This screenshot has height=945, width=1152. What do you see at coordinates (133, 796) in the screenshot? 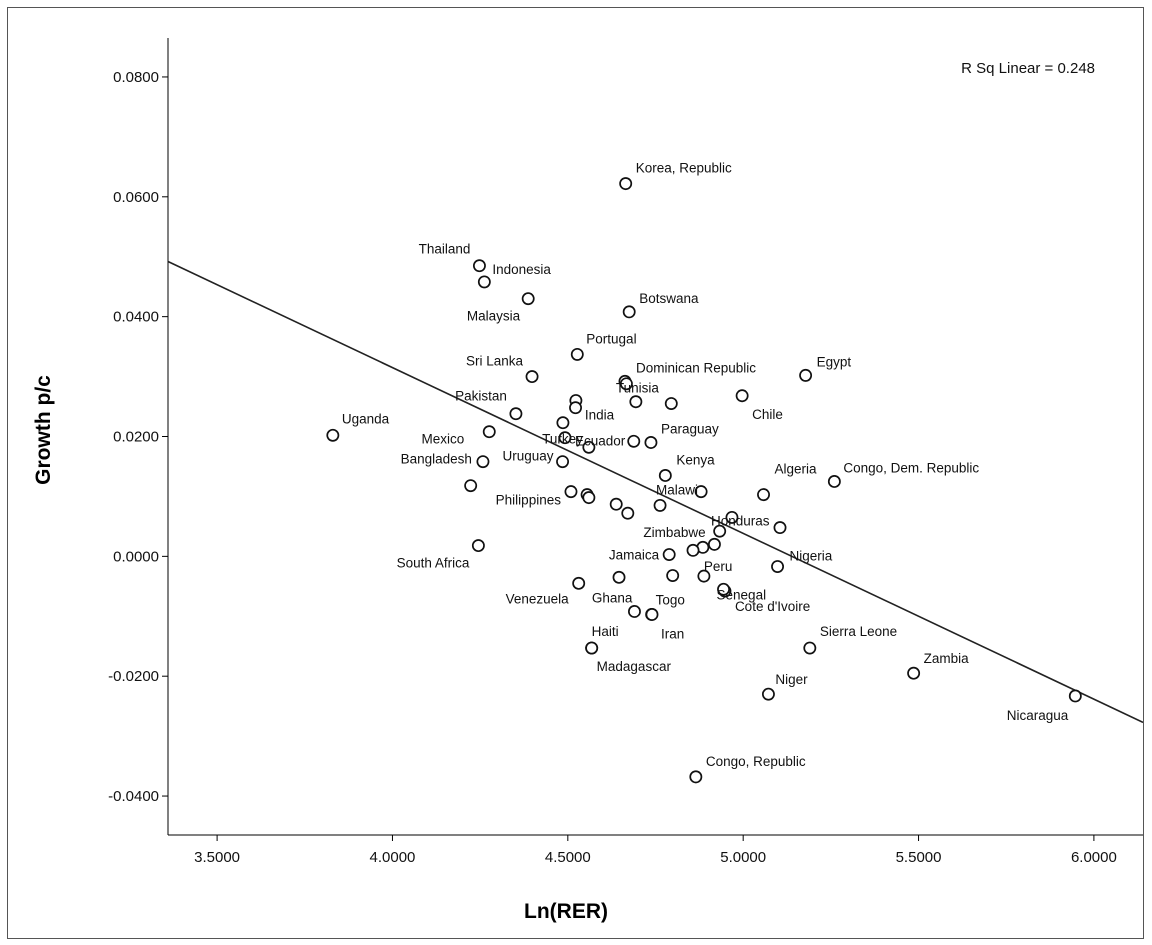
I see `y-tick-label: -0.0400` at bounding box center [133, 796].